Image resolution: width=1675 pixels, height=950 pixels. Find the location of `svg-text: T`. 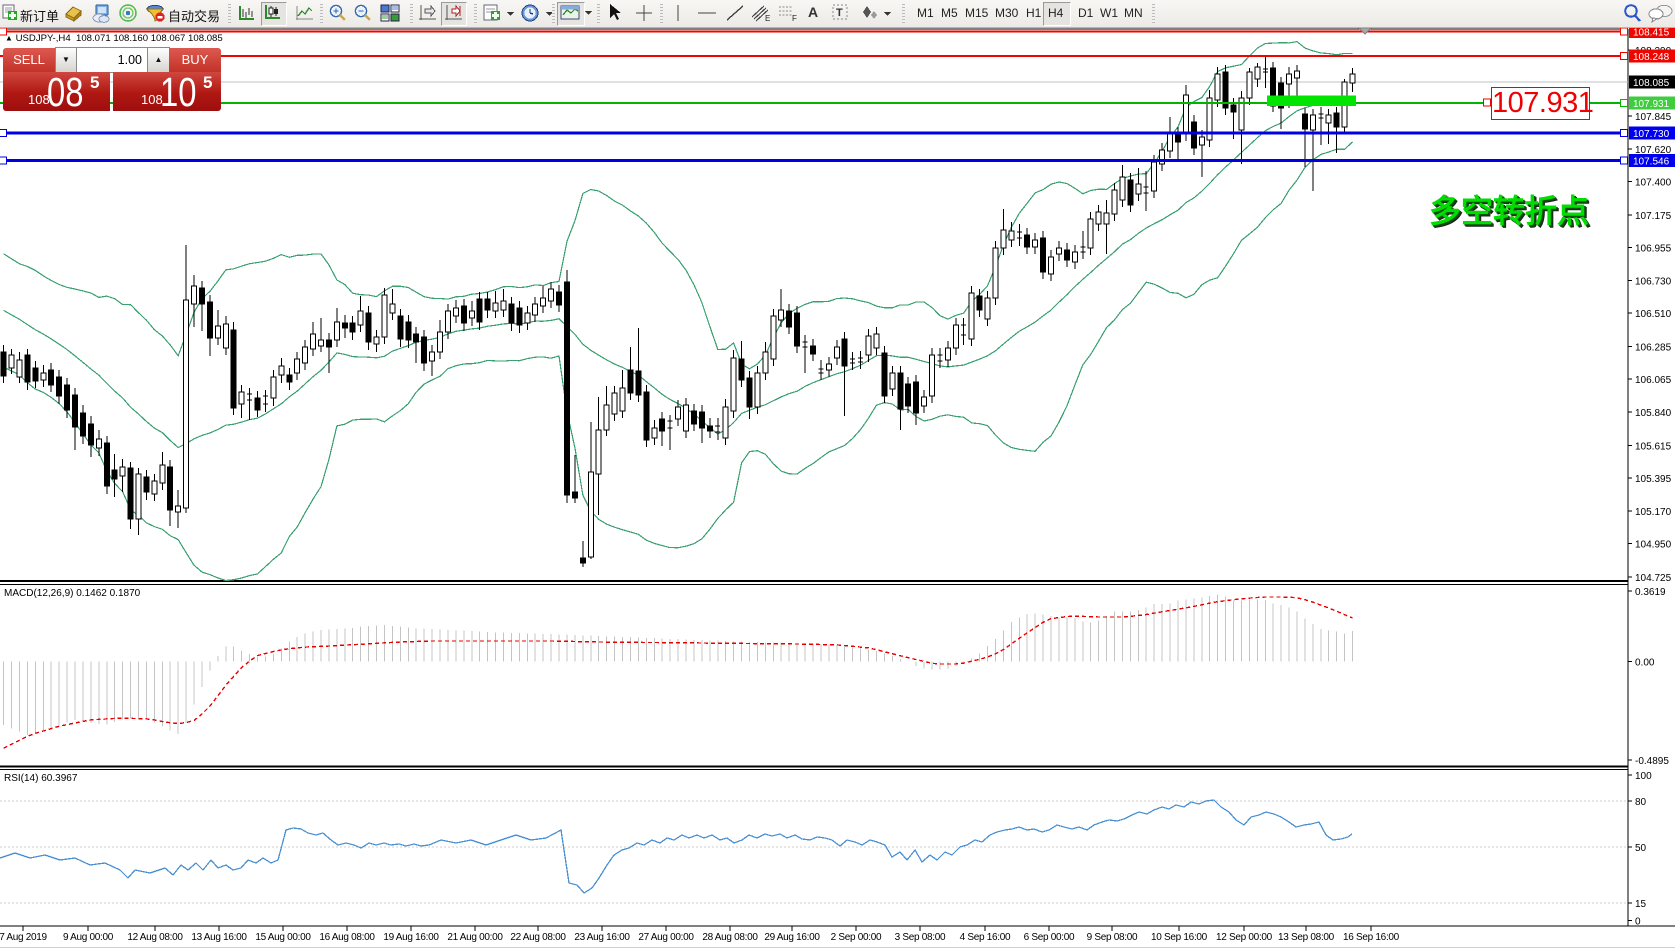

svg-text: T is located at coordinates (839, 13).